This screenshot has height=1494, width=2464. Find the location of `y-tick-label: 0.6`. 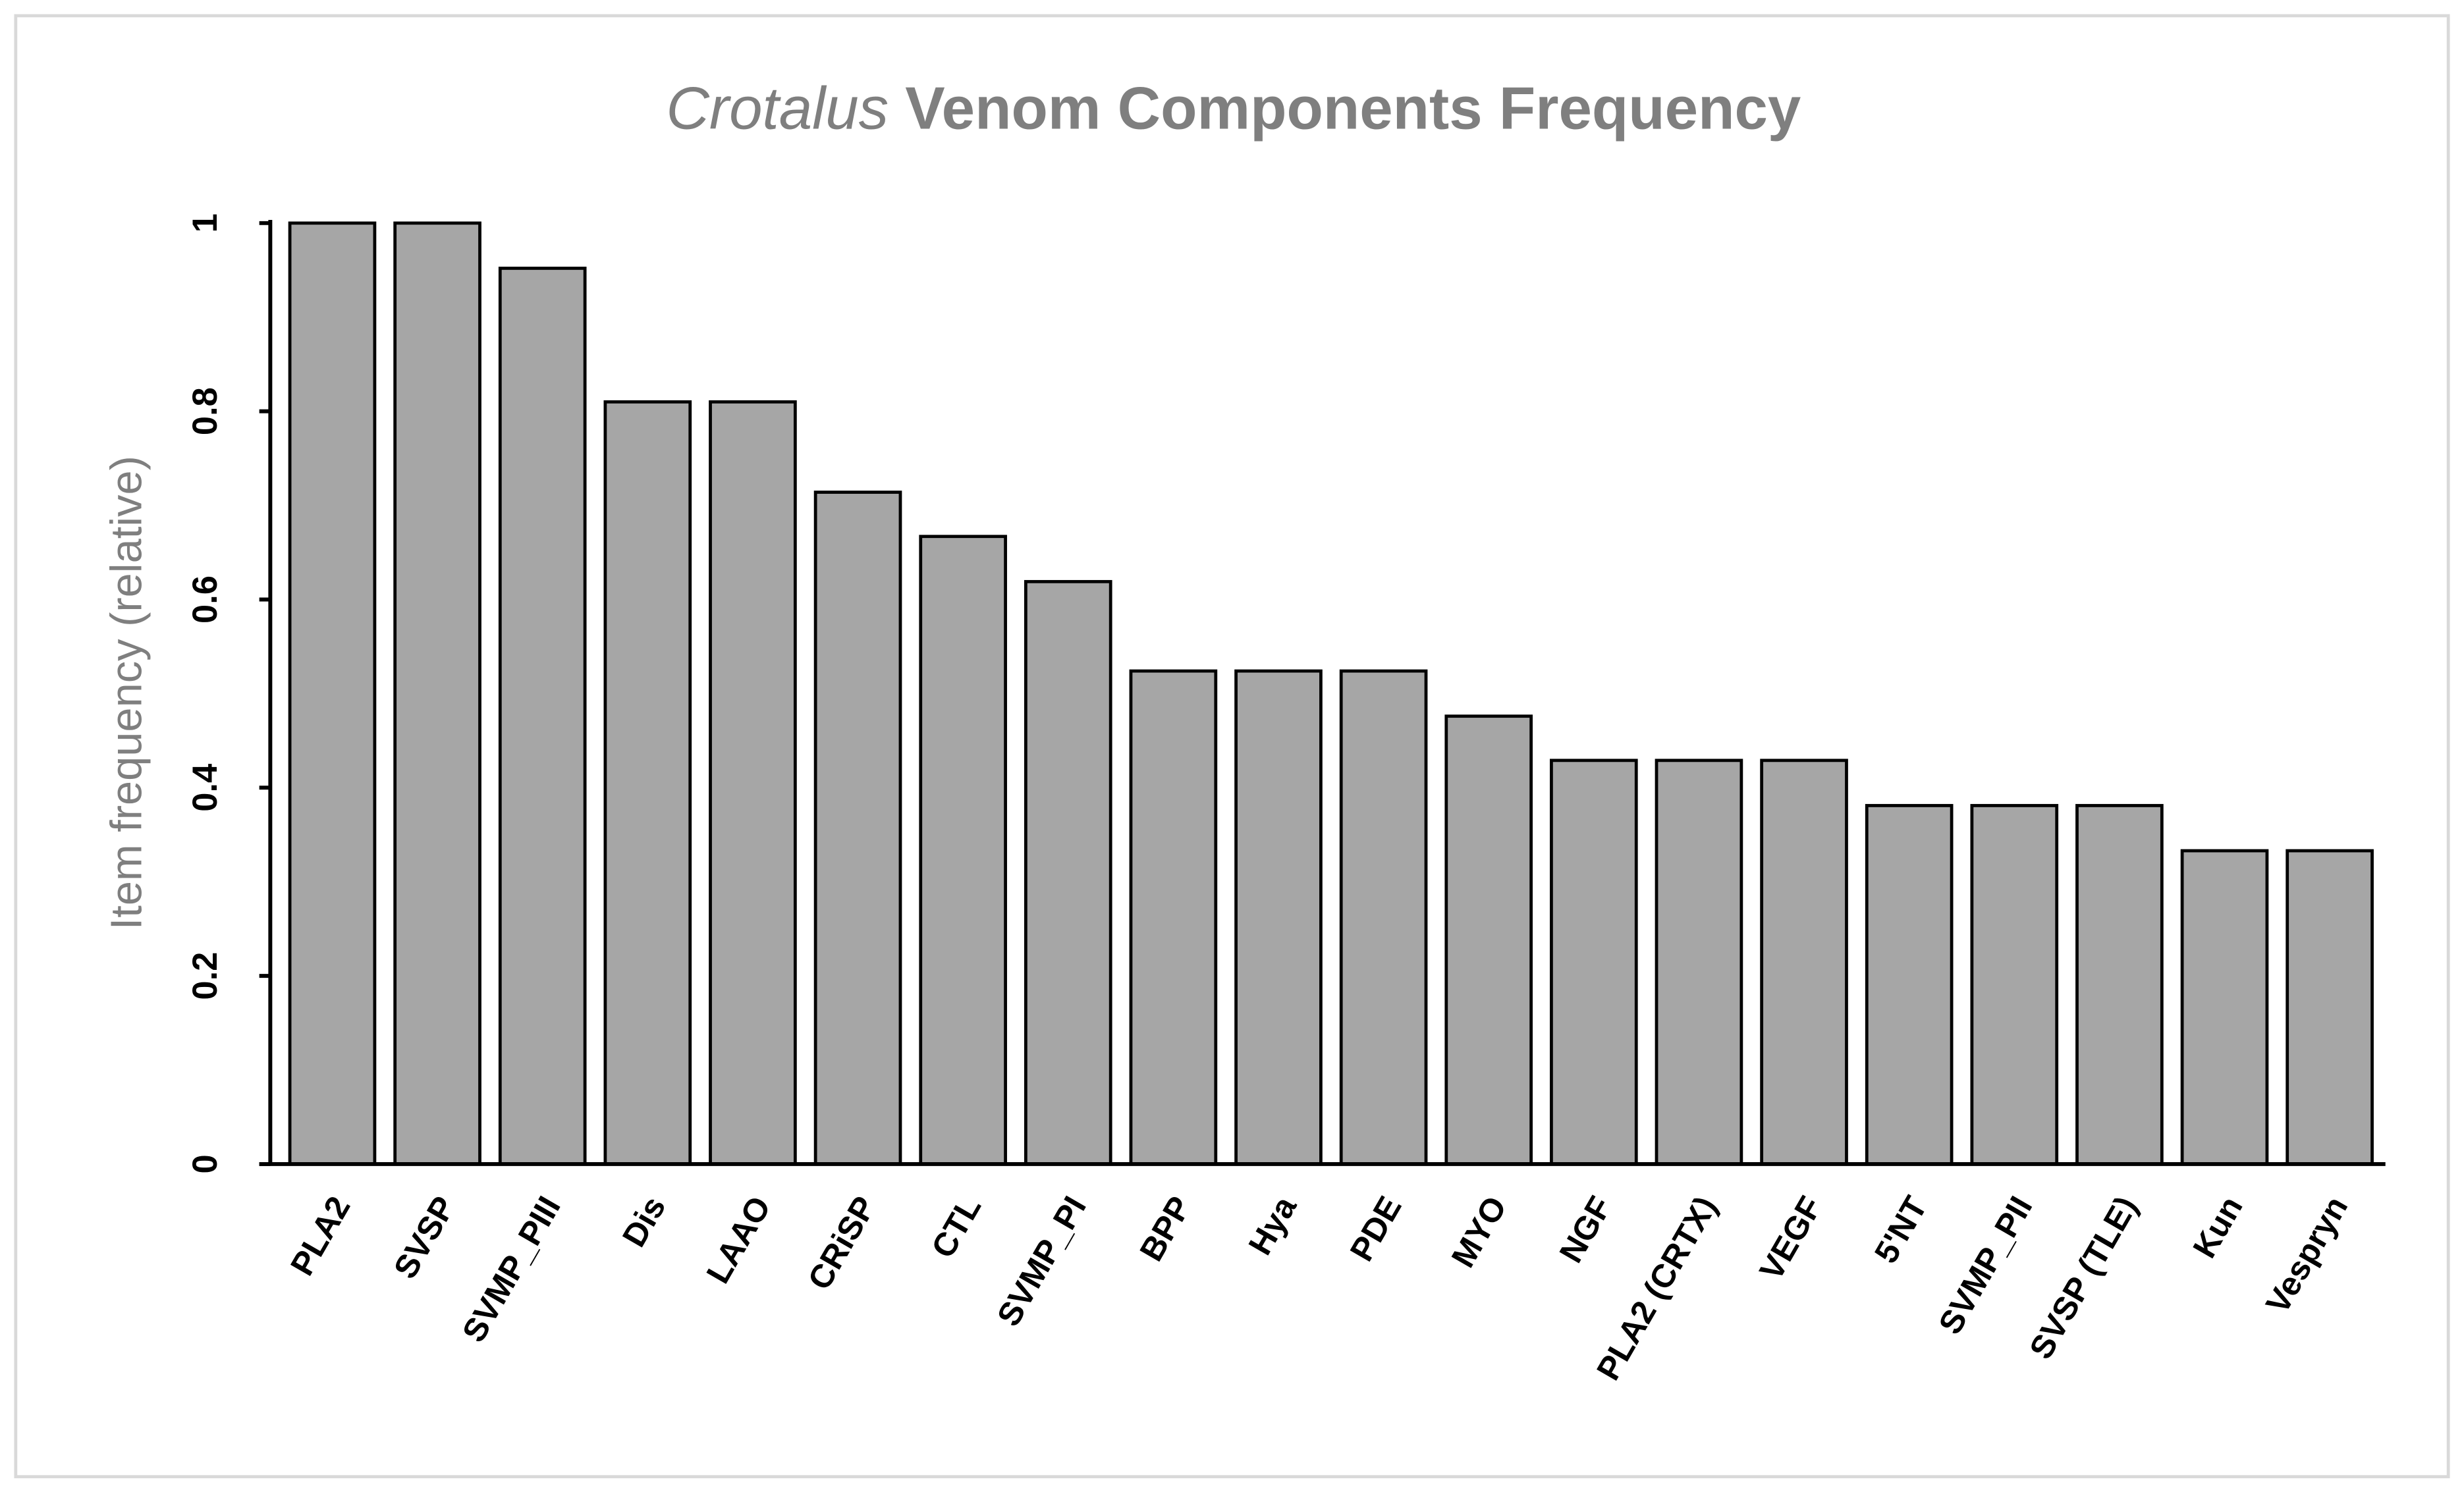

y-tick-label: 0.6 is located at coordinates (205, 599).